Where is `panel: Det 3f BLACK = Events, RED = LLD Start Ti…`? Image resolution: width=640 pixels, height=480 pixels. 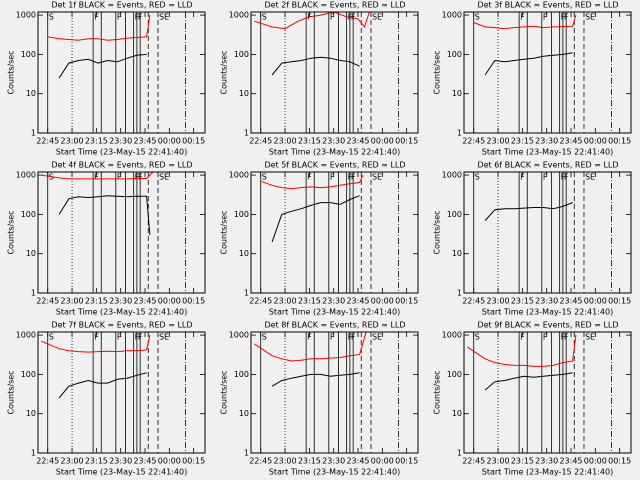 panel: Det 3f BLACK = Events, RED = LLD Start Ti… is located at coordinates (532, 79).